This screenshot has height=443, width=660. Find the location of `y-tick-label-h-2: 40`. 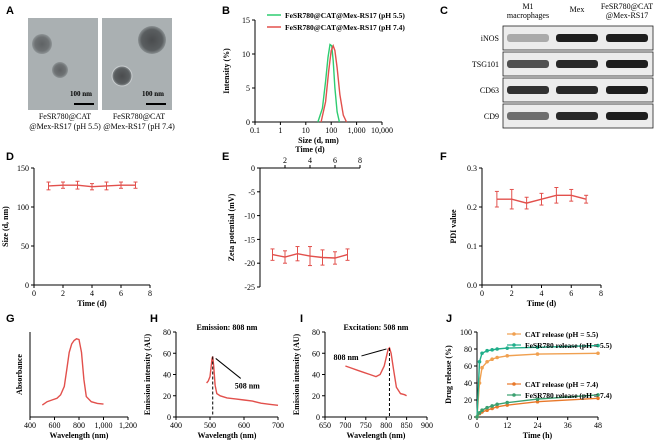

y-tick-label-h-2: 40 is located at coordinates (167, 375).